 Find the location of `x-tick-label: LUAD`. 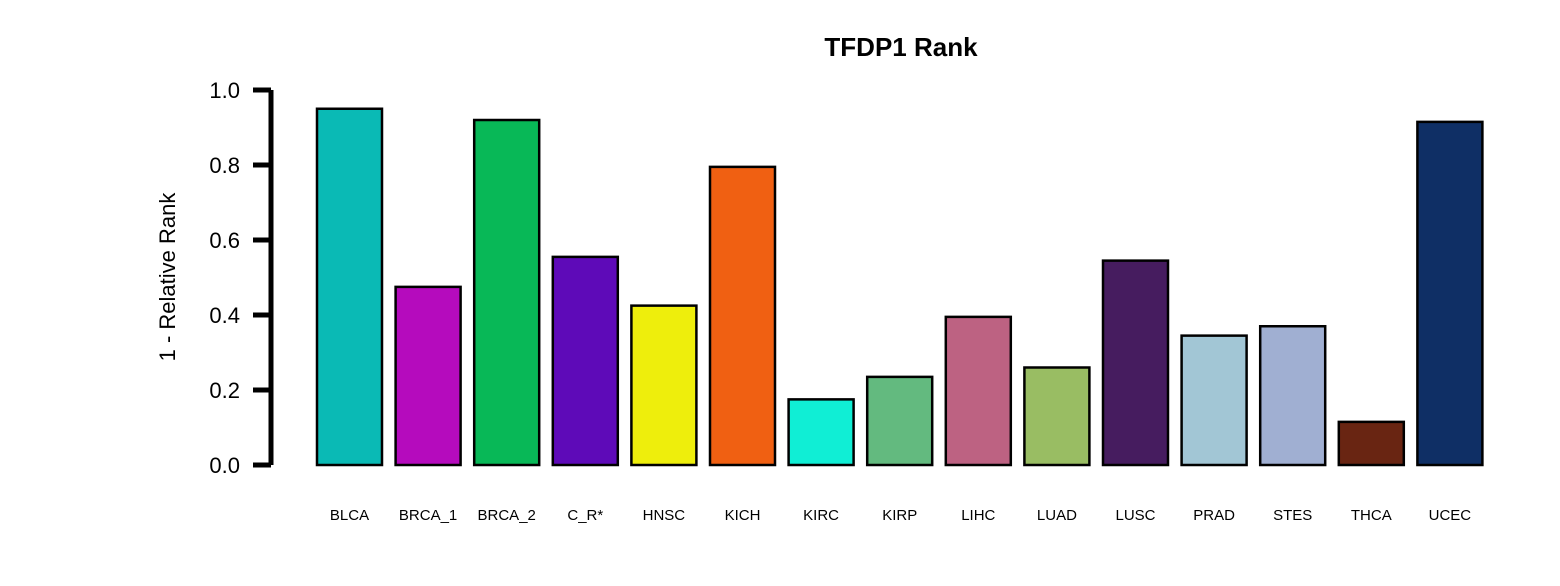

x-tick-label: LUAD is located at coordinates (1057, 515).